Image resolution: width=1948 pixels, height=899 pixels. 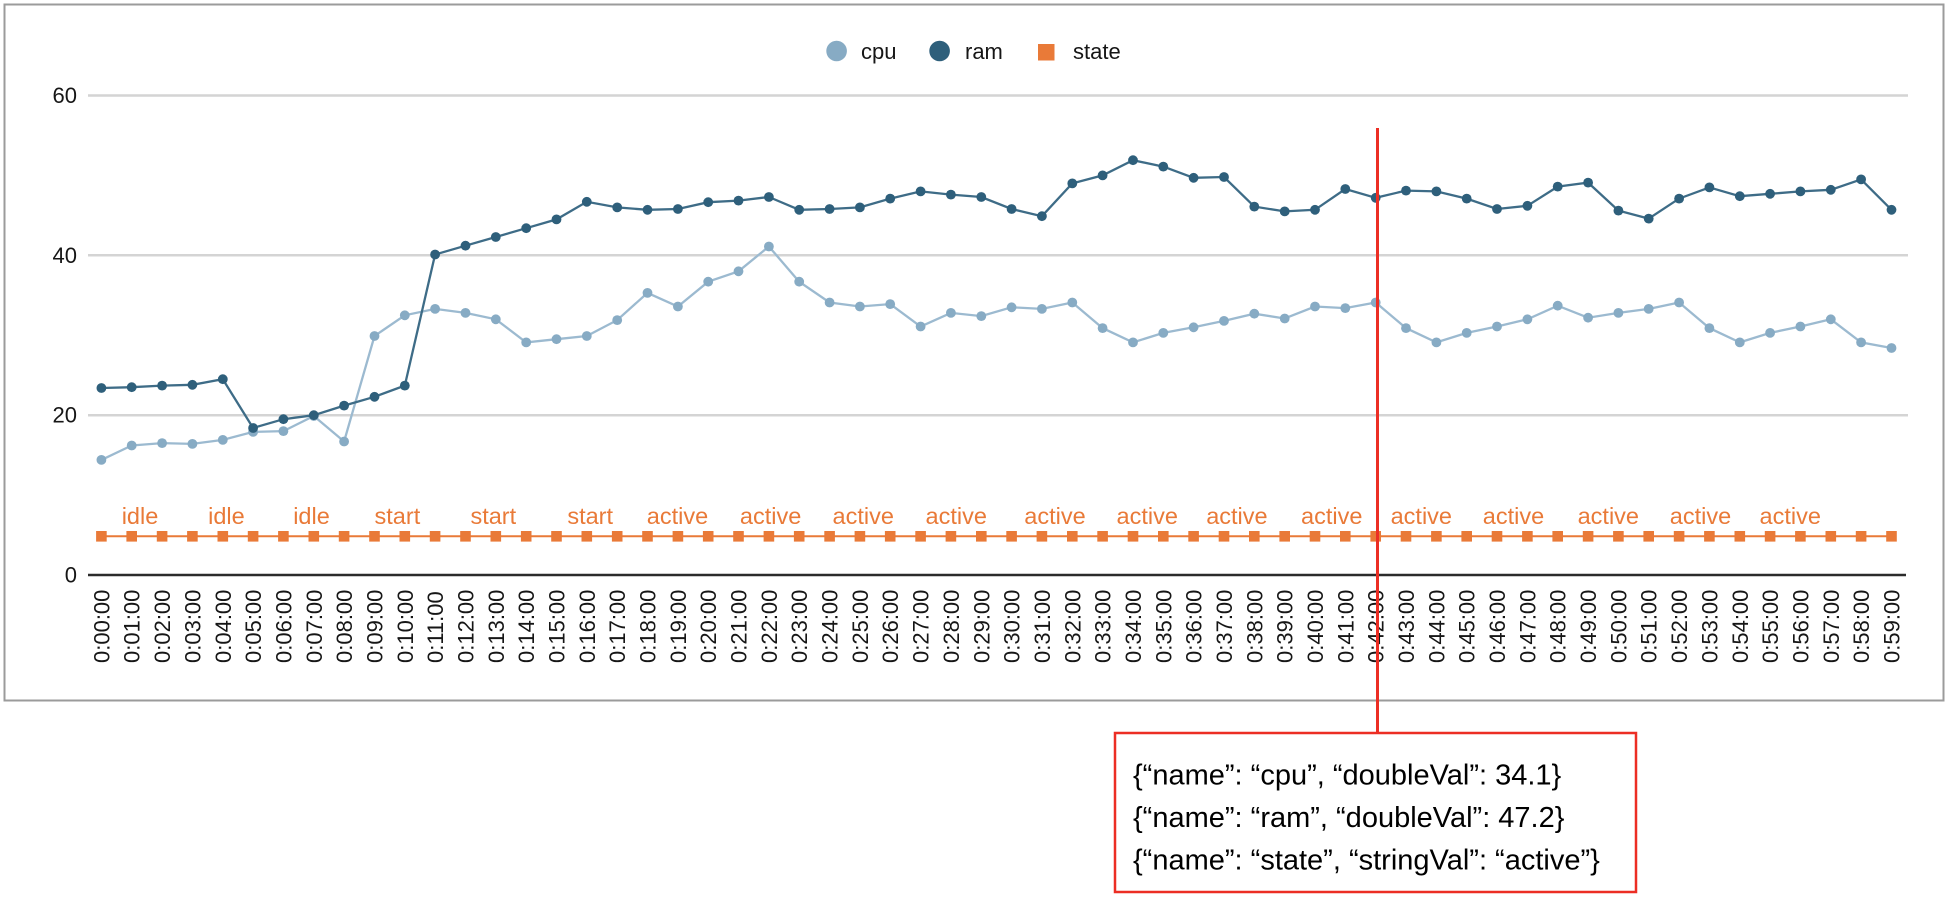 What do you see at coordinates (1679, 626) in the screenshot?
I see `svg-text: 0:52:00` at bounding box center [1679, 626].